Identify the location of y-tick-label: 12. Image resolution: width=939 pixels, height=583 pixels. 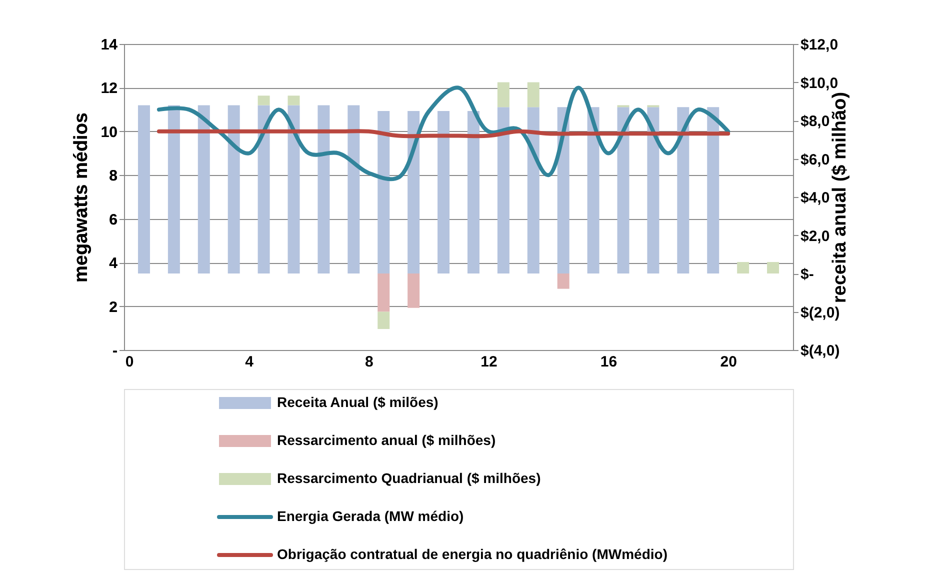
(109, 89).